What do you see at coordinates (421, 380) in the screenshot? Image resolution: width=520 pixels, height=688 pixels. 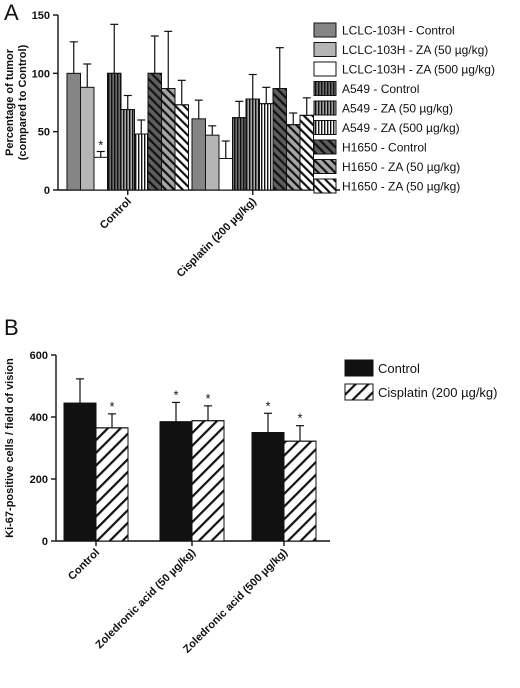 I see `panel-b-legend: Control Cisplatin (200 µg/kg)` at bounding box center [421, 380].